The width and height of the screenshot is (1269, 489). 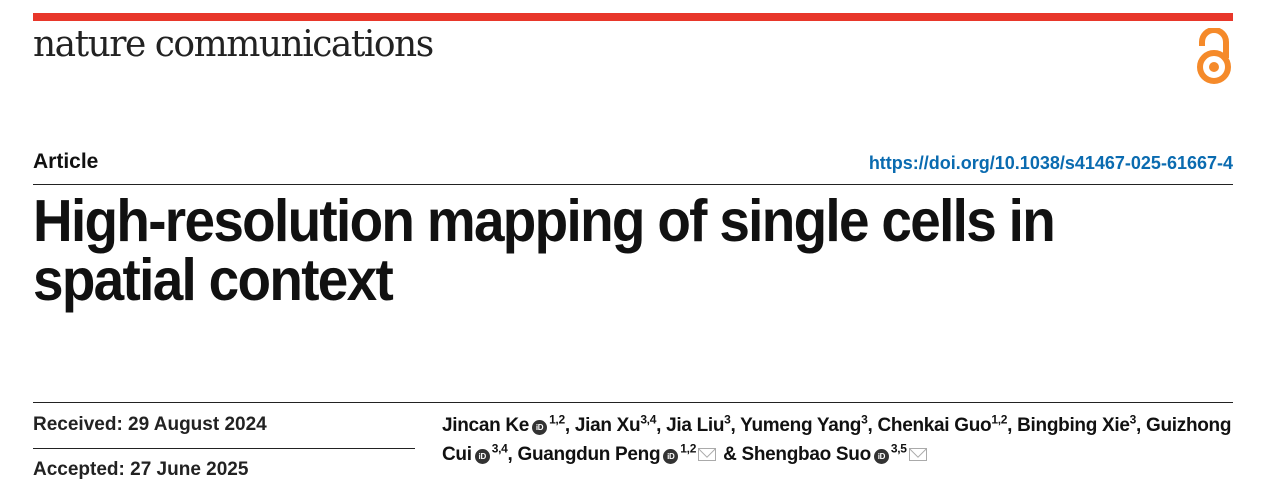 What do you see at coordinates (66, 161) in the screenshot?
I see `article-type: Article` at bounding box center [66, 161].